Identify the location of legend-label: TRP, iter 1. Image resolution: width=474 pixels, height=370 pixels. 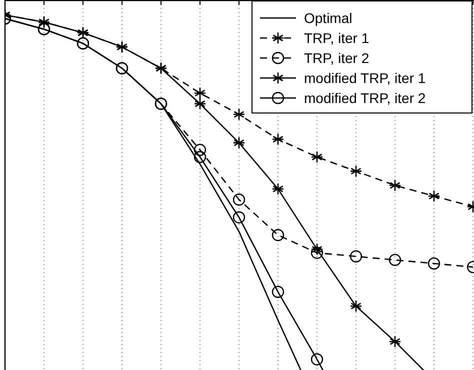
(337, 38).